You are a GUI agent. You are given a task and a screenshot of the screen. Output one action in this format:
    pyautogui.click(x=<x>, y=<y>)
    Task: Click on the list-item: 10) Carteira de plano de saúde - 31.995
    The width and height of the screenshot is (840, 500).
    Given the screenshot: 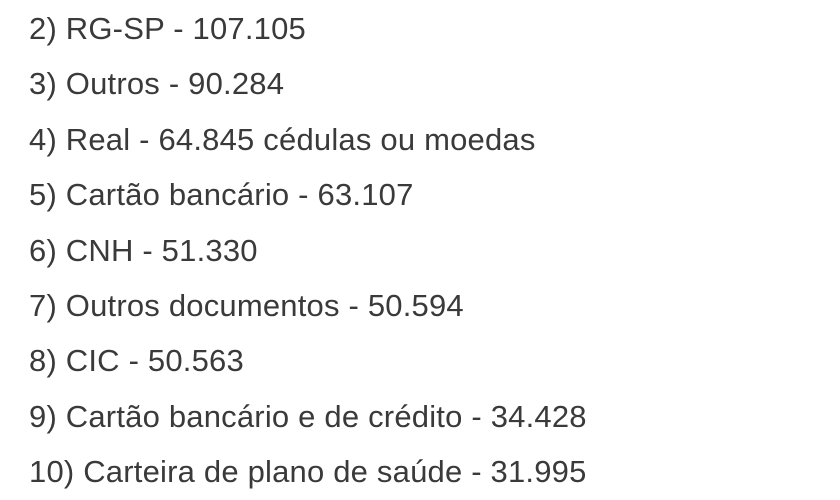 What is the action you would take?
    pyautogui.click(x=308, y=472)
    